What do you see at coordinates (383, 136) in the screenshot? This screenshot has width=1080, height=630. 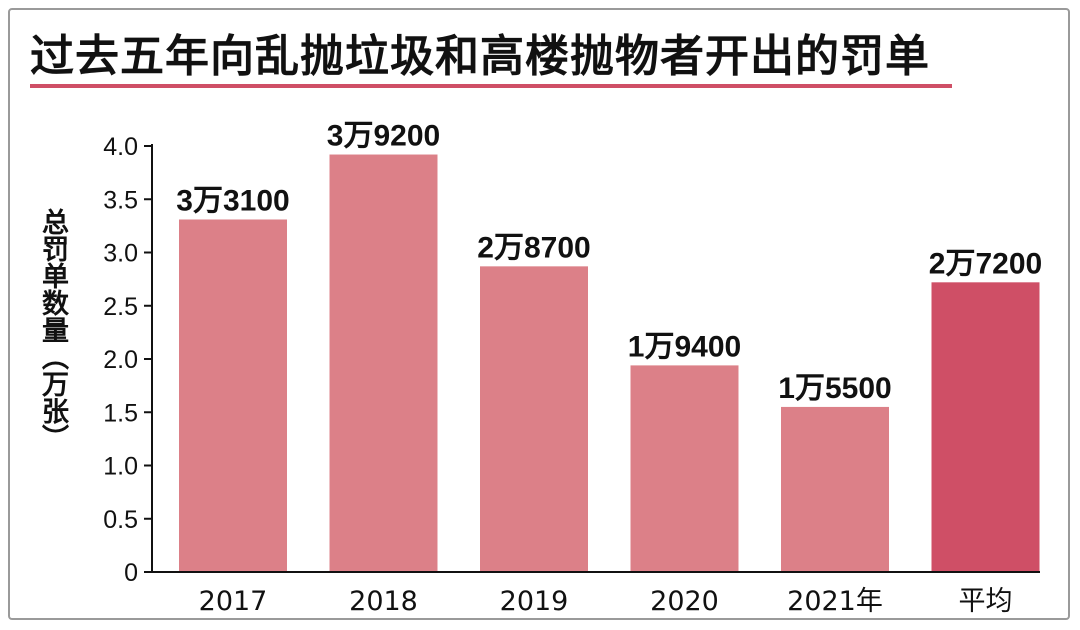 I see `bar-value-label: 3万9200` at bounding box center [383, 136].